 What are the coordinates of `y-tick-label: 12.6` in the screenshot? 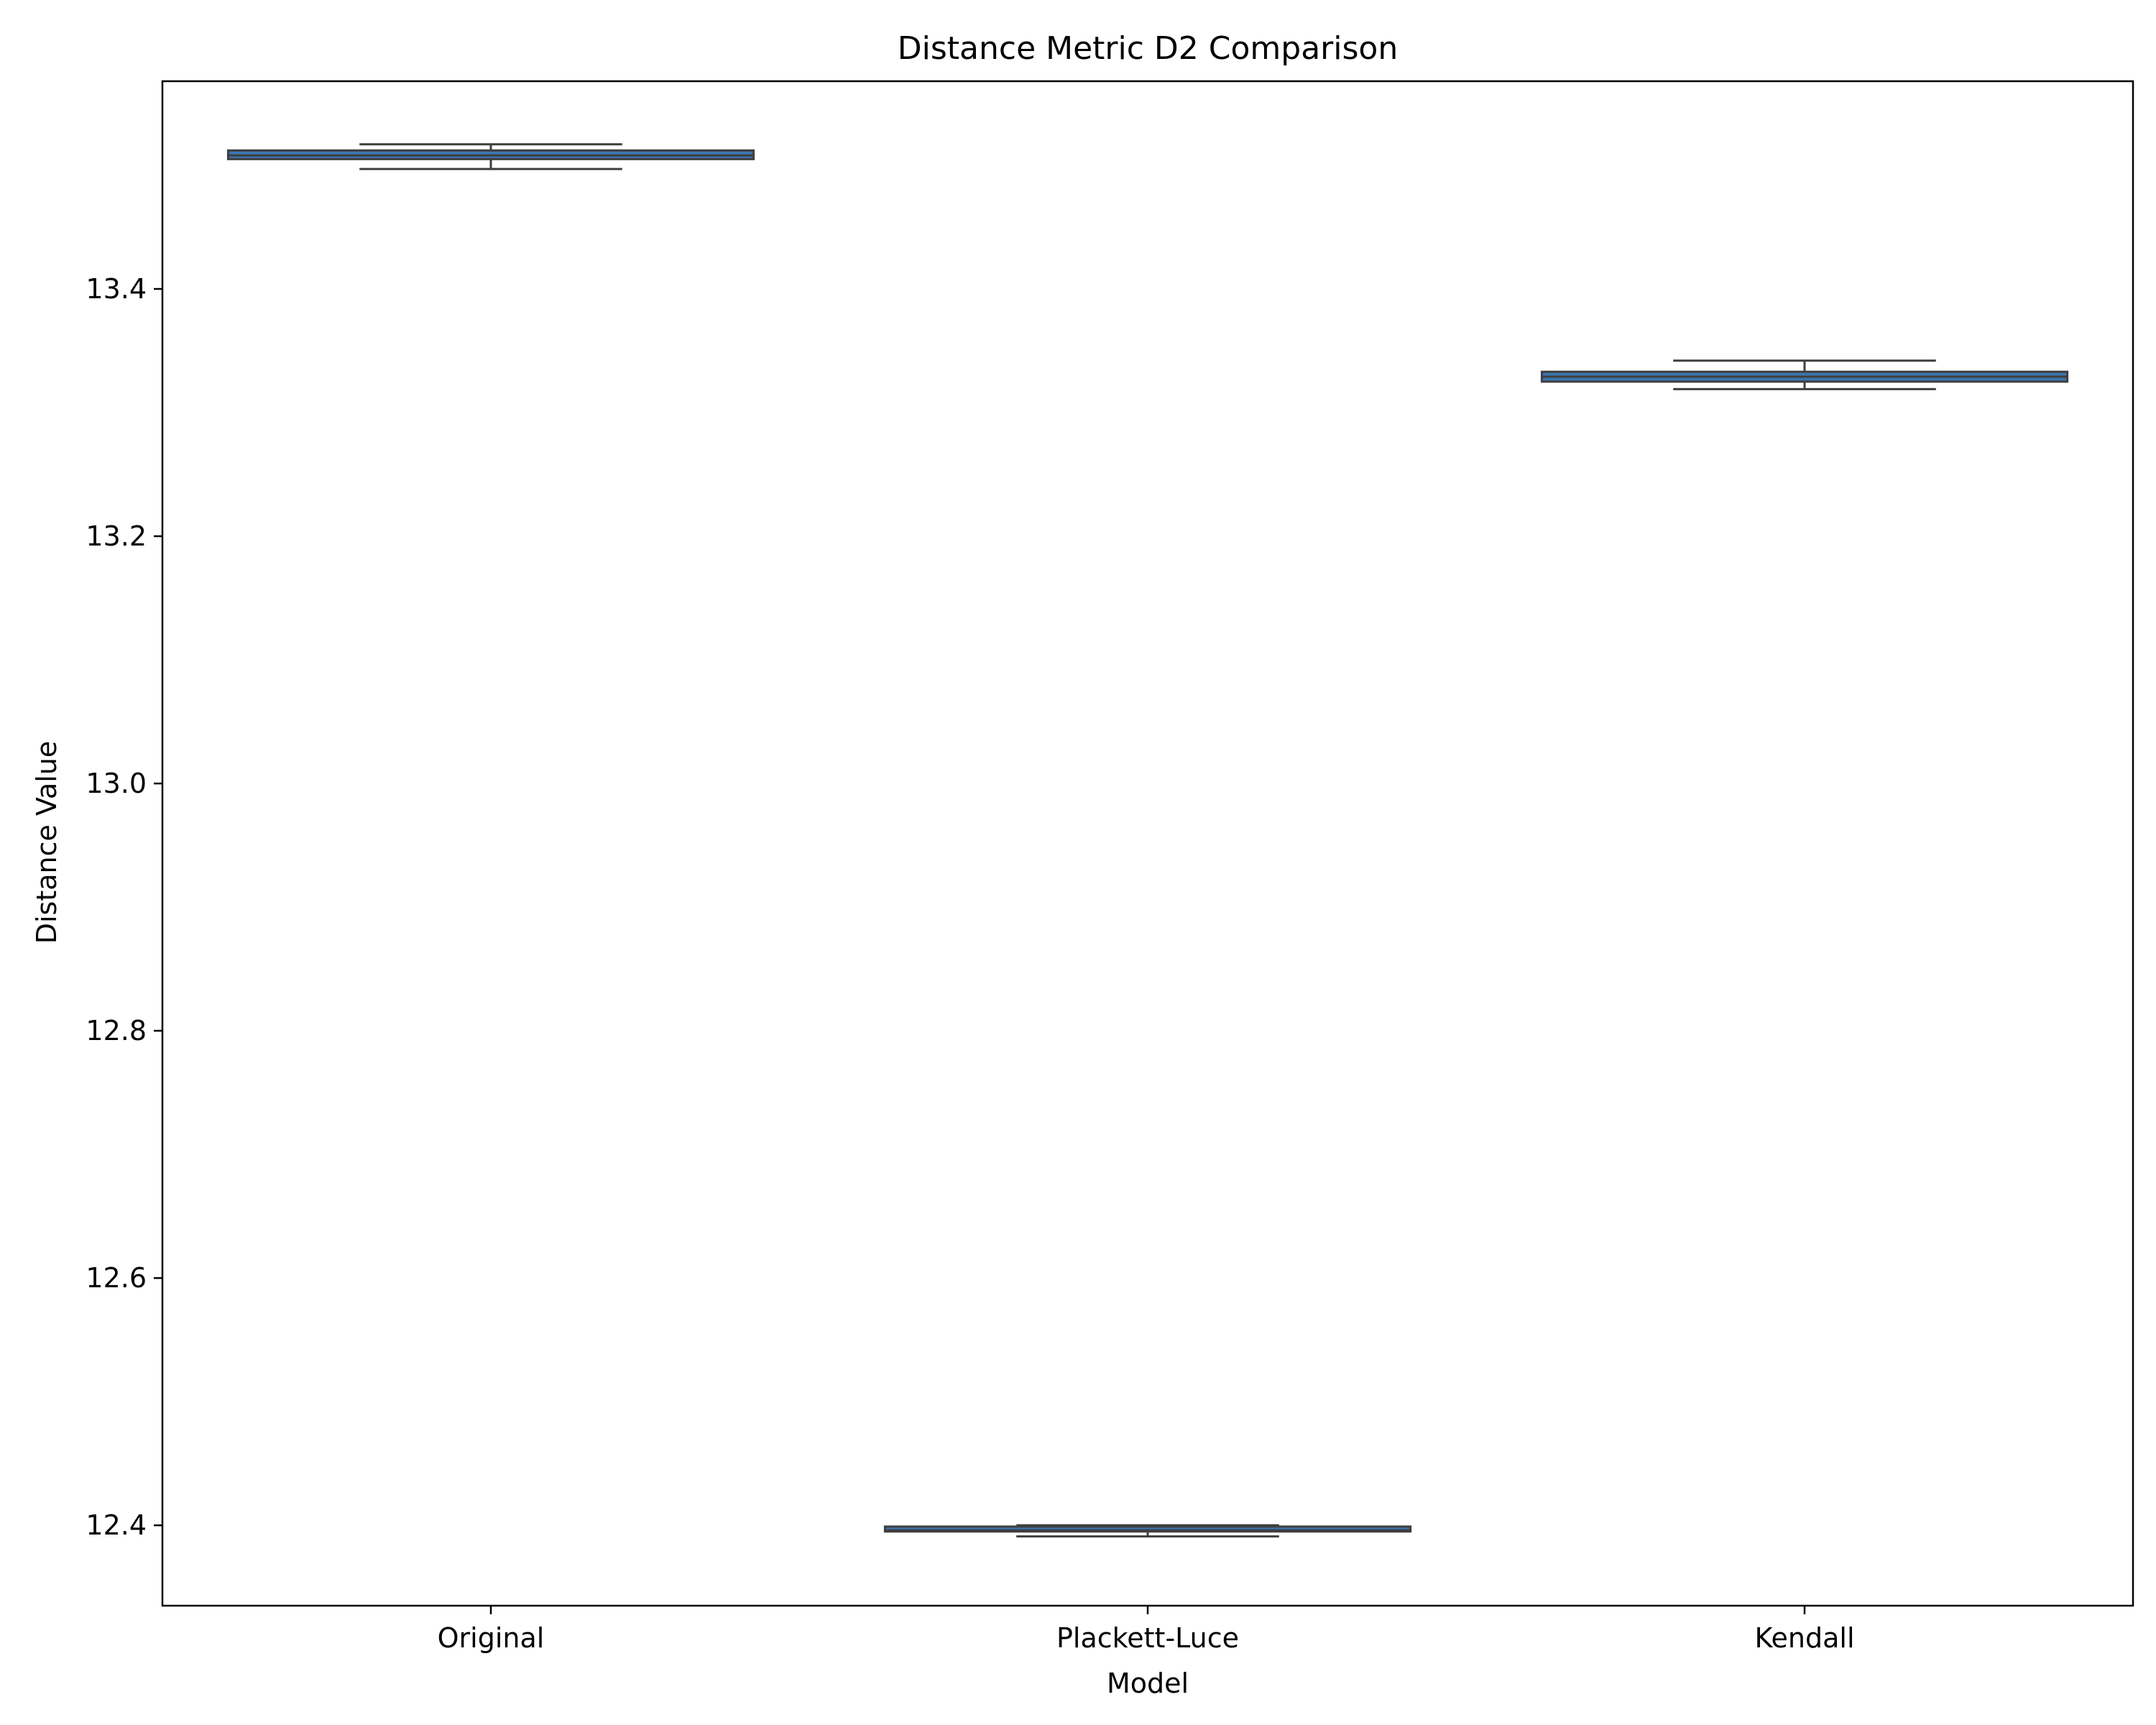 It's located at (116, 1278).